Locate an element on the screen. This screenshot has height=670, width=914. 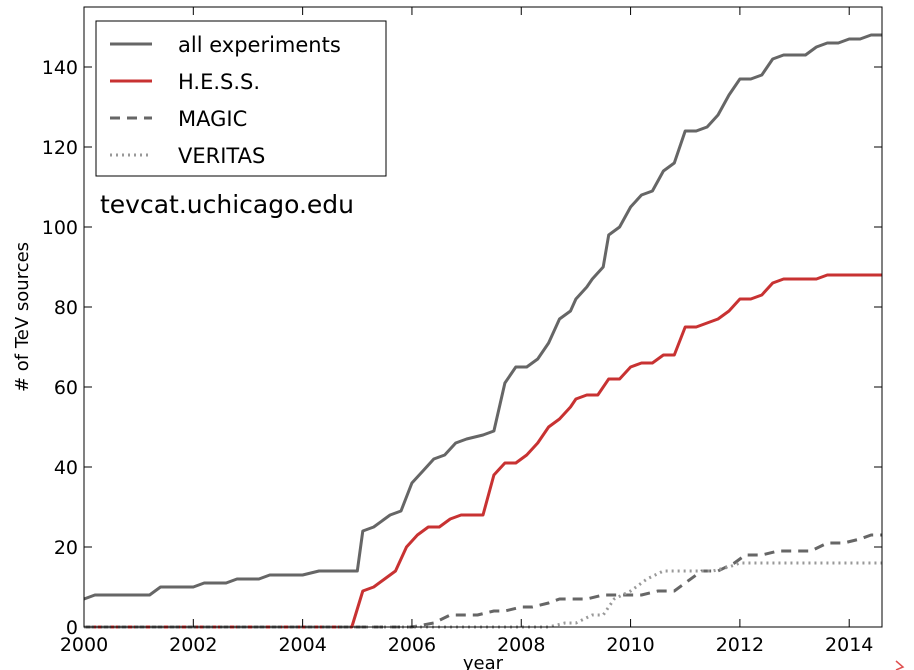
source-annotation: tevcat.uchicago.edu is located at coordinates (227, 204).